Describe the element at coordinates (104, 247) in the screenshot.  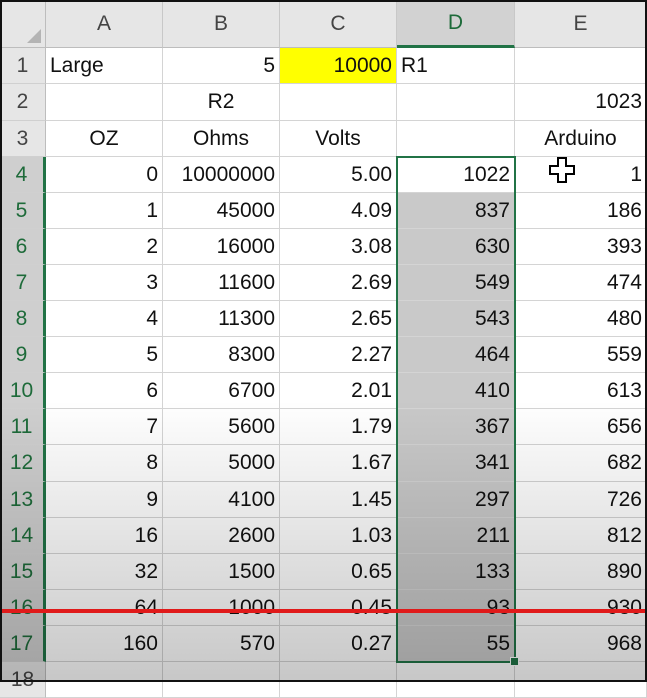
I see `cell-a6: 2` at that location.